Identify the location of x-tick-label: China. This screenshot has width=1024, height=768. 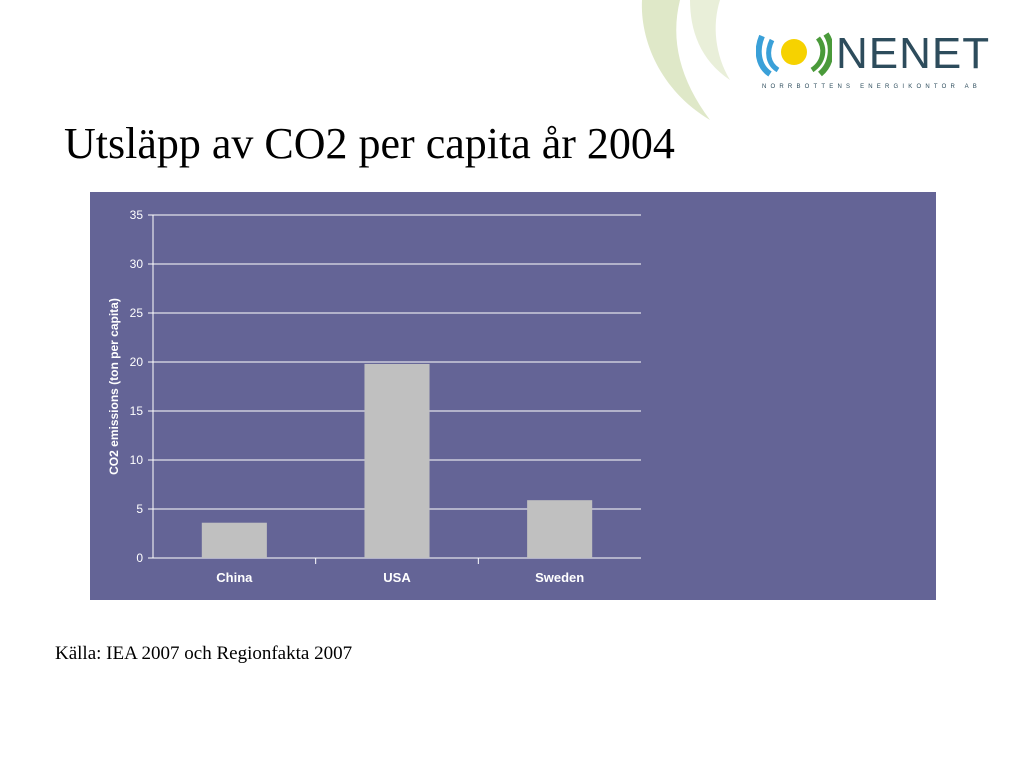
(234, 577).